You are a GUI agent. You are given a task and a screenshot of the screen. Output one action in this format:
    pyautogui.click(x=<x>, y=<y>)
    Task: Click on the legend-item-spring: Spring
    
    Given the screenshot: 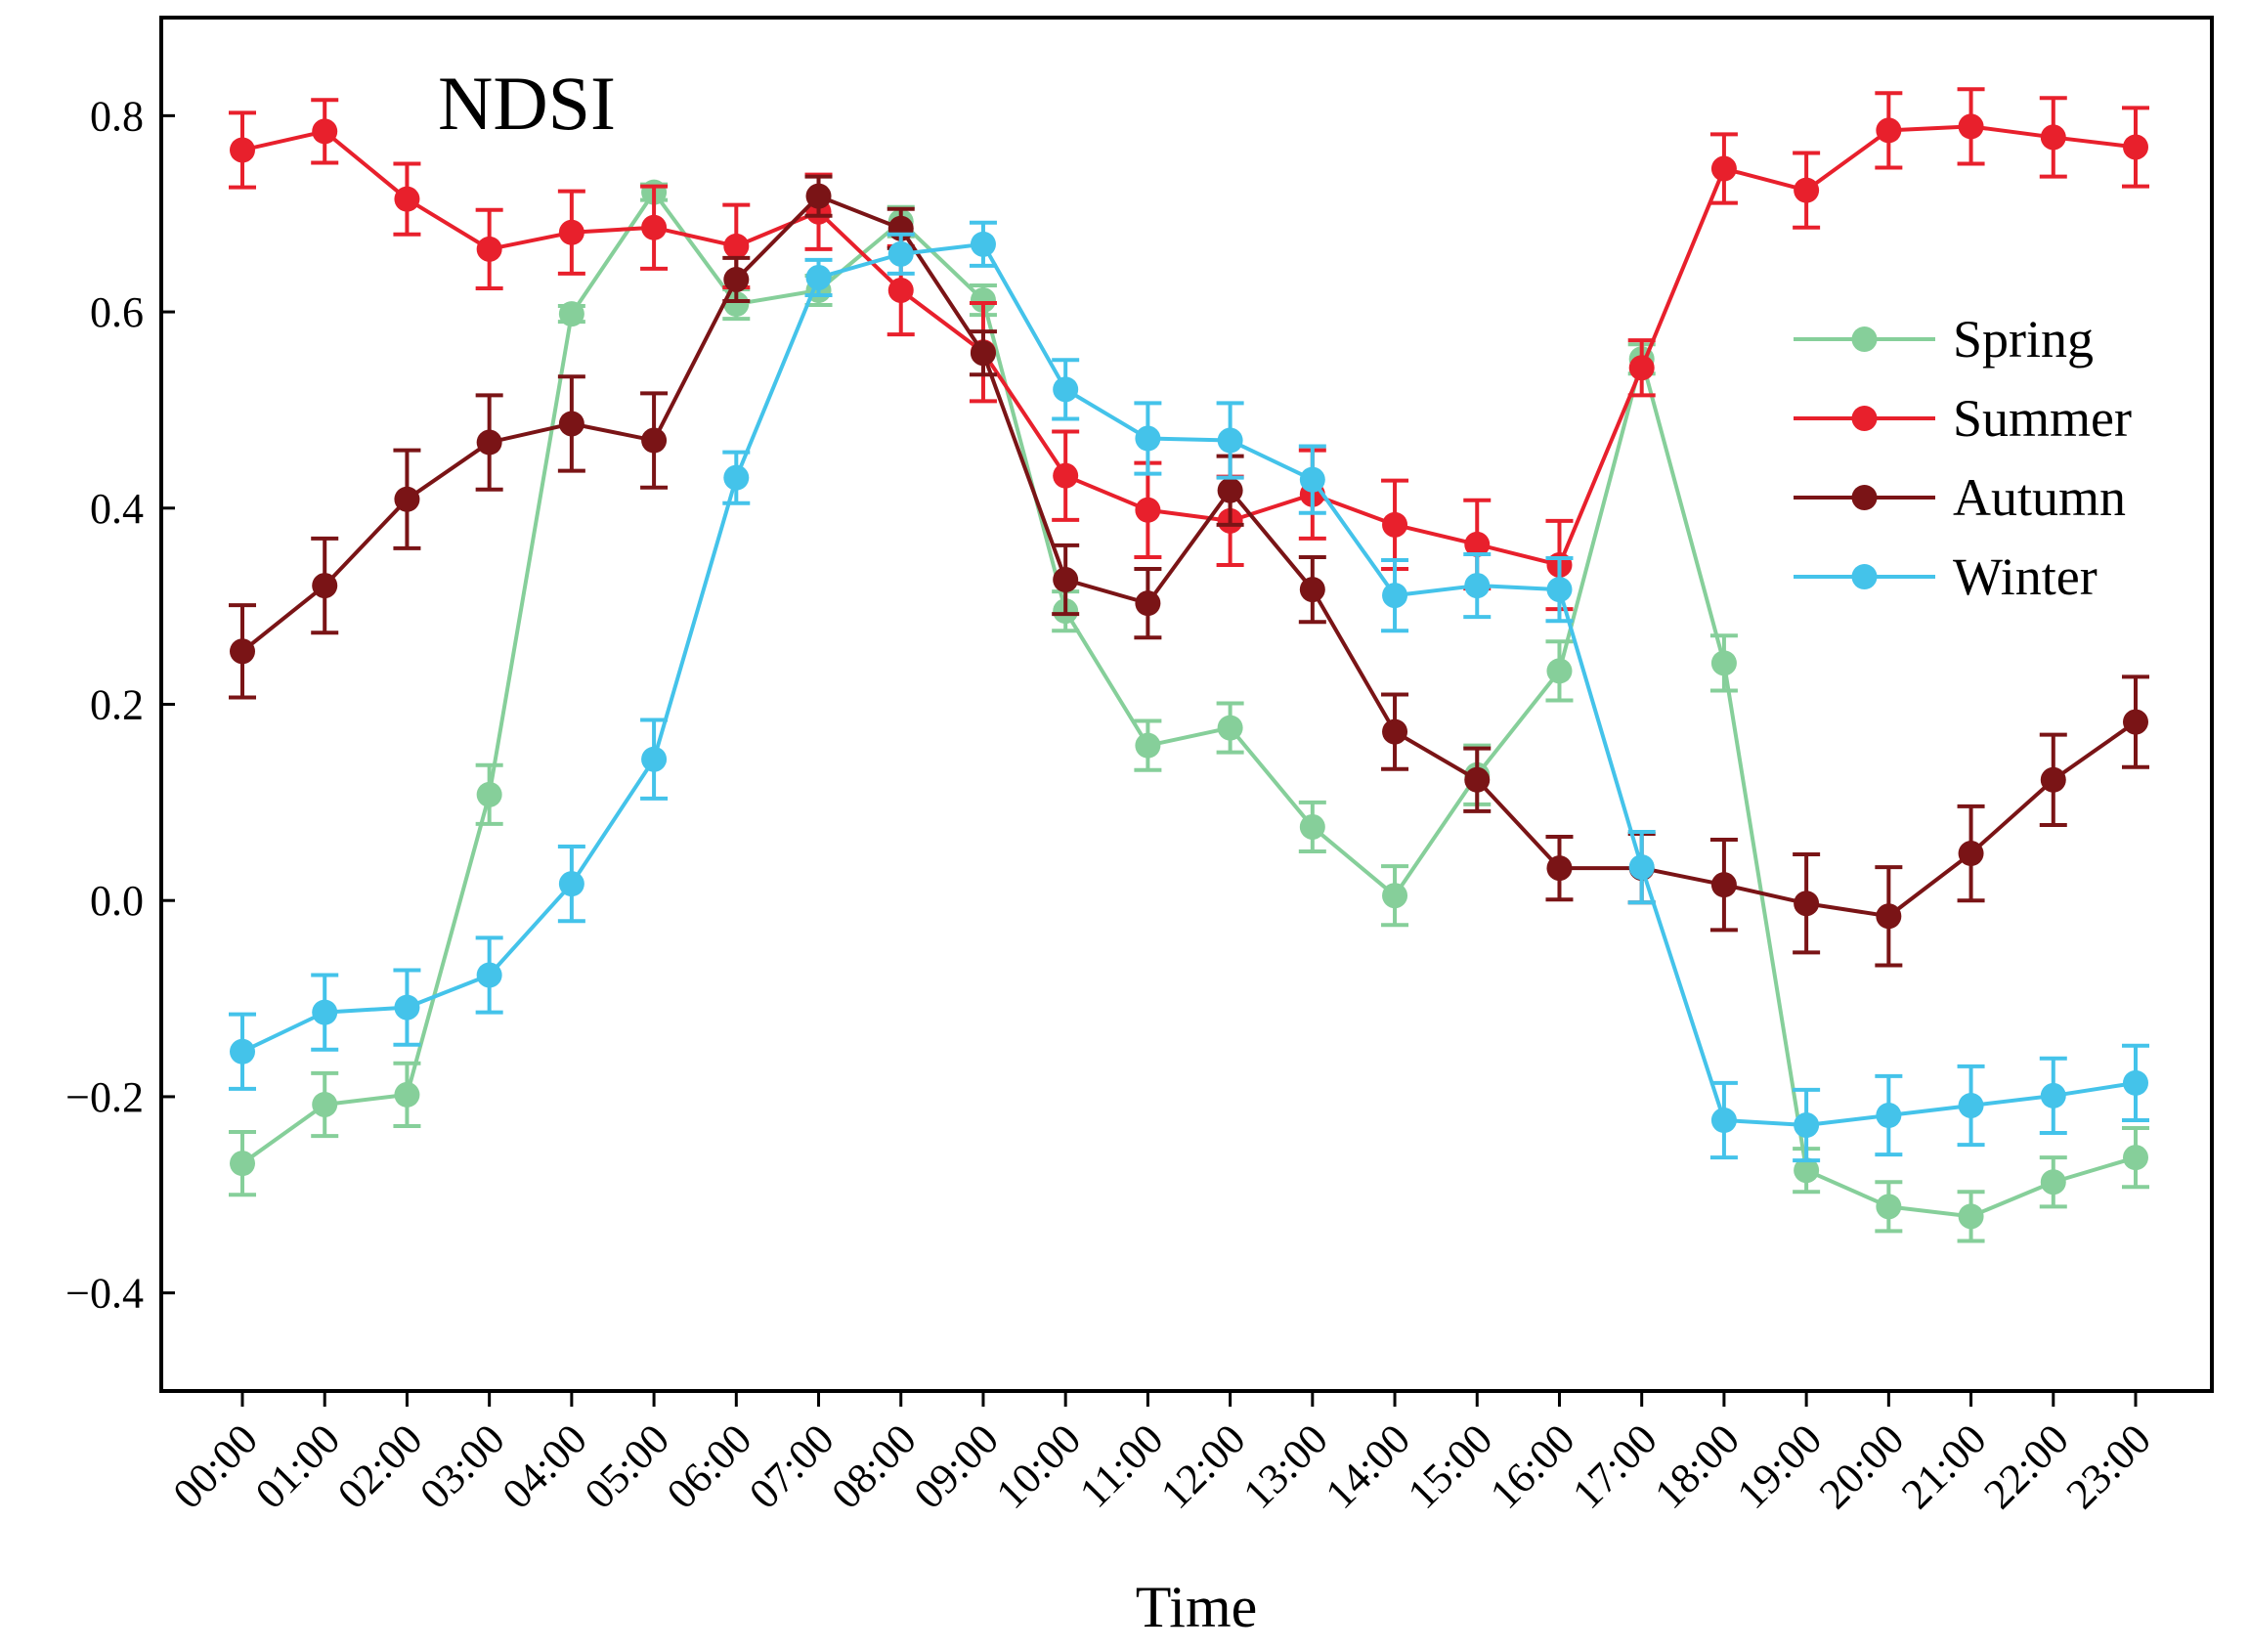 What is the action you would take?
    pyautogui.click(x=1944, y=339)
    